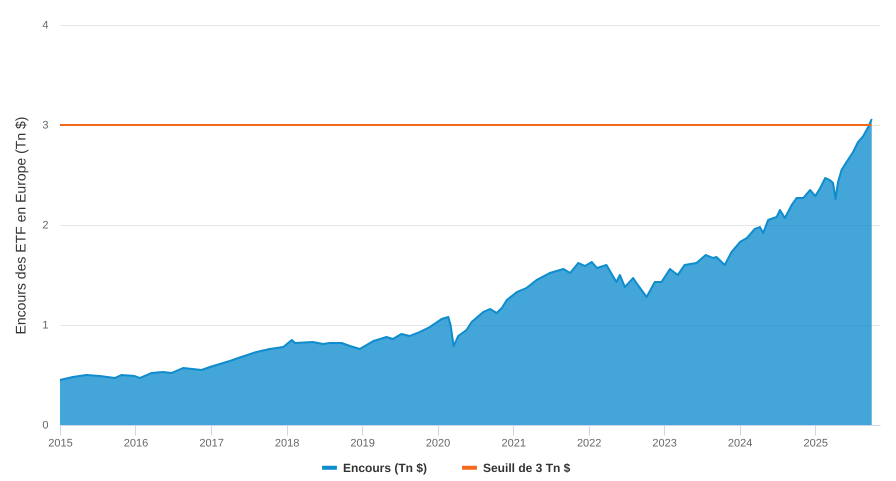 This screenshot has height=481, width=896. I want to click on x-tick-label: 2022, so click(589, 444).